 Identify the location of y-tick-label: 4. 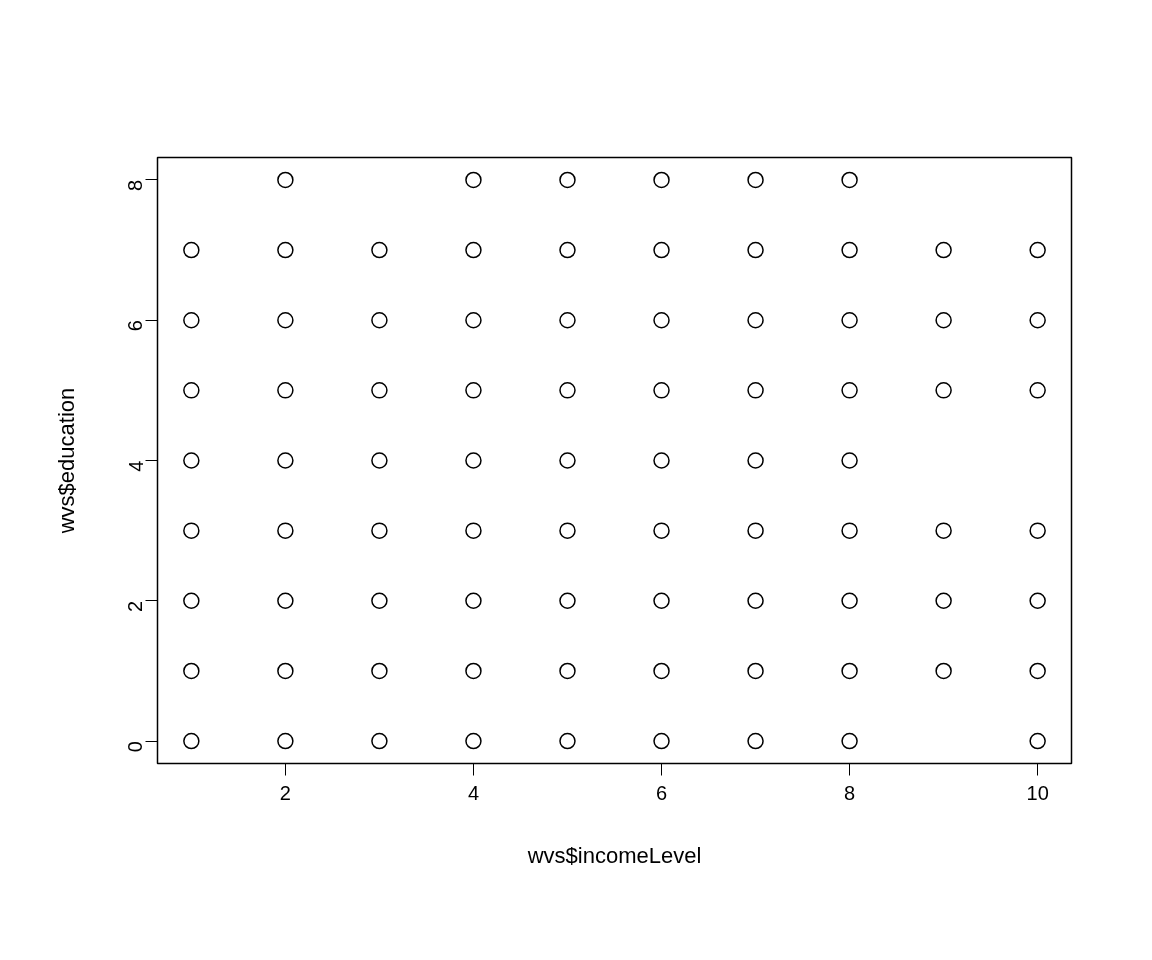
(135, 466).